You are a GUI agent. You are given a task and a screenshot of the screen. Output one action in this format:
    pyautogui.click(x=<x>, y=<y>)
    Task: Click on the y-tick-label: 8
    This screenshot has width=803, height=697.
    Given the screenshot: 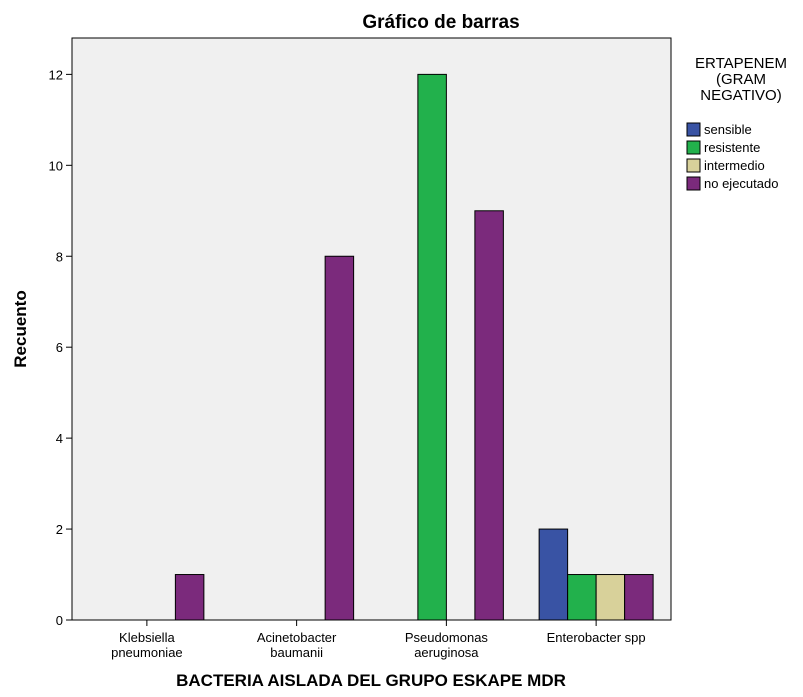 What is the action you would take?
    pyautogui.click(x=59, y=256)
    